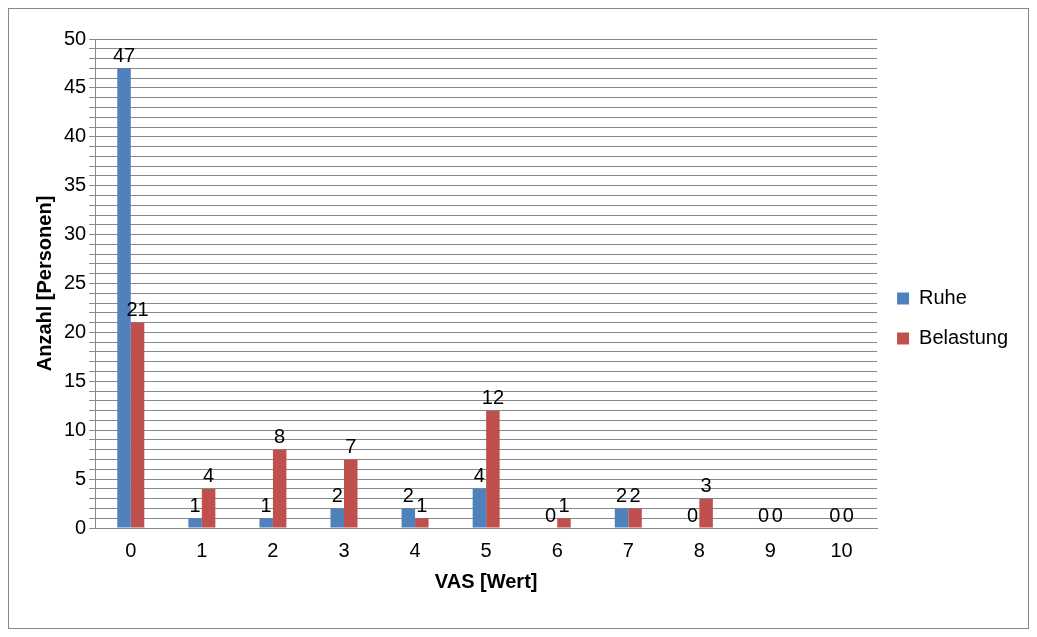 The image size is (1037, 637). What do you see at coordinates (75, 135) in the screenshot?
I see `y-tick-label: 40` at bounding box center [75, 135].